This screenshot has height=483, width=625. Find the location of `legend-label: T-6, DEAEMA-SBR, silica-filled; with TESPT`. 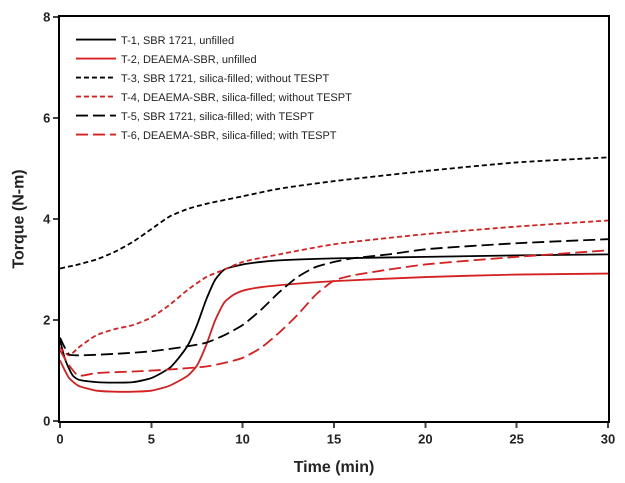

legend-label: T-6, DEAEMA-SBR, silica-filled; with TESPT is located at coordinates (228, 136).